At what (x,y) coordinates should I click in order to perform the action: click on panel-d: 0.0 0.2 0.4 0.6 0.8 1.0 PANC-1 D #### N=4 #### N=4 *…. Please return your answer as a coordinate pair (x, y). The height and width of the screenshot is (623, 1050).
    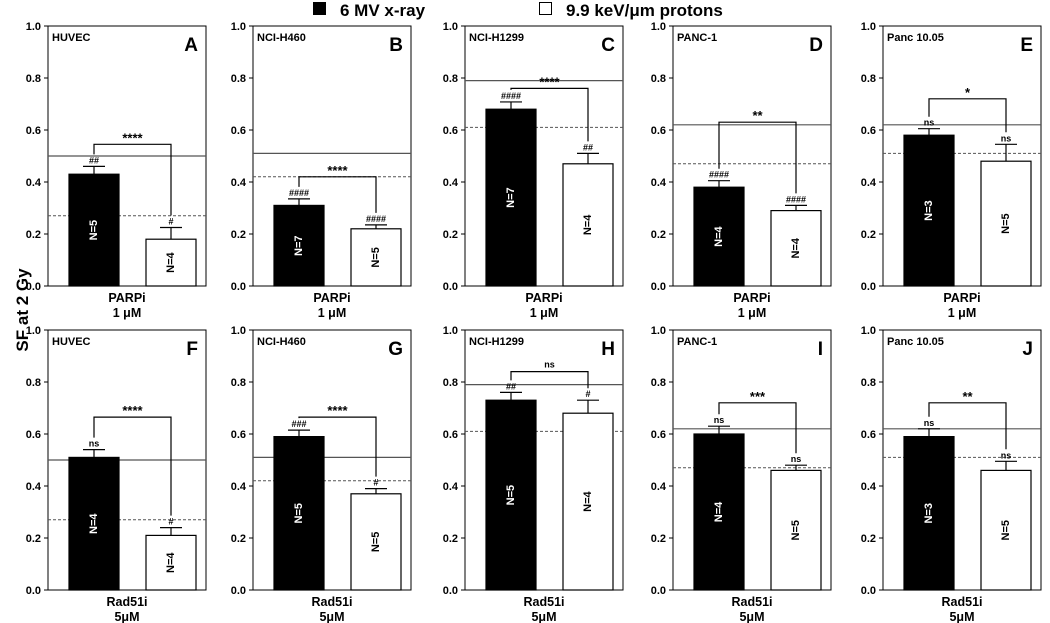
    Looking at the image, I should click on (741, 170).